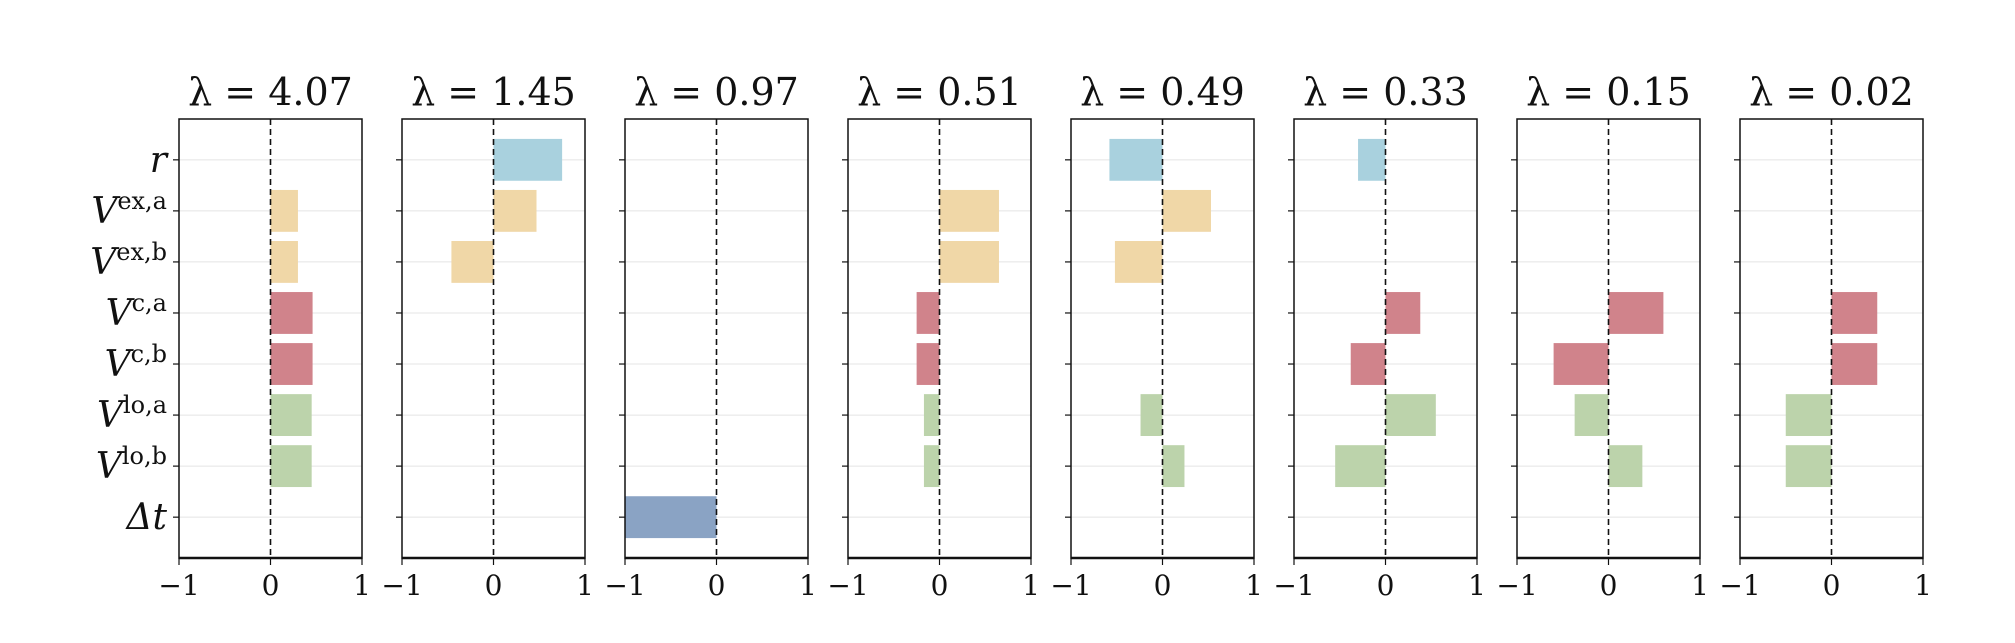 Image resolution: width=2015 pixels, height=643 pixels. What do you see at coordinates (1831, 92) in the screenshot?
I see `panel-title: λ = 0.02` at bounding box center [1831, 92].